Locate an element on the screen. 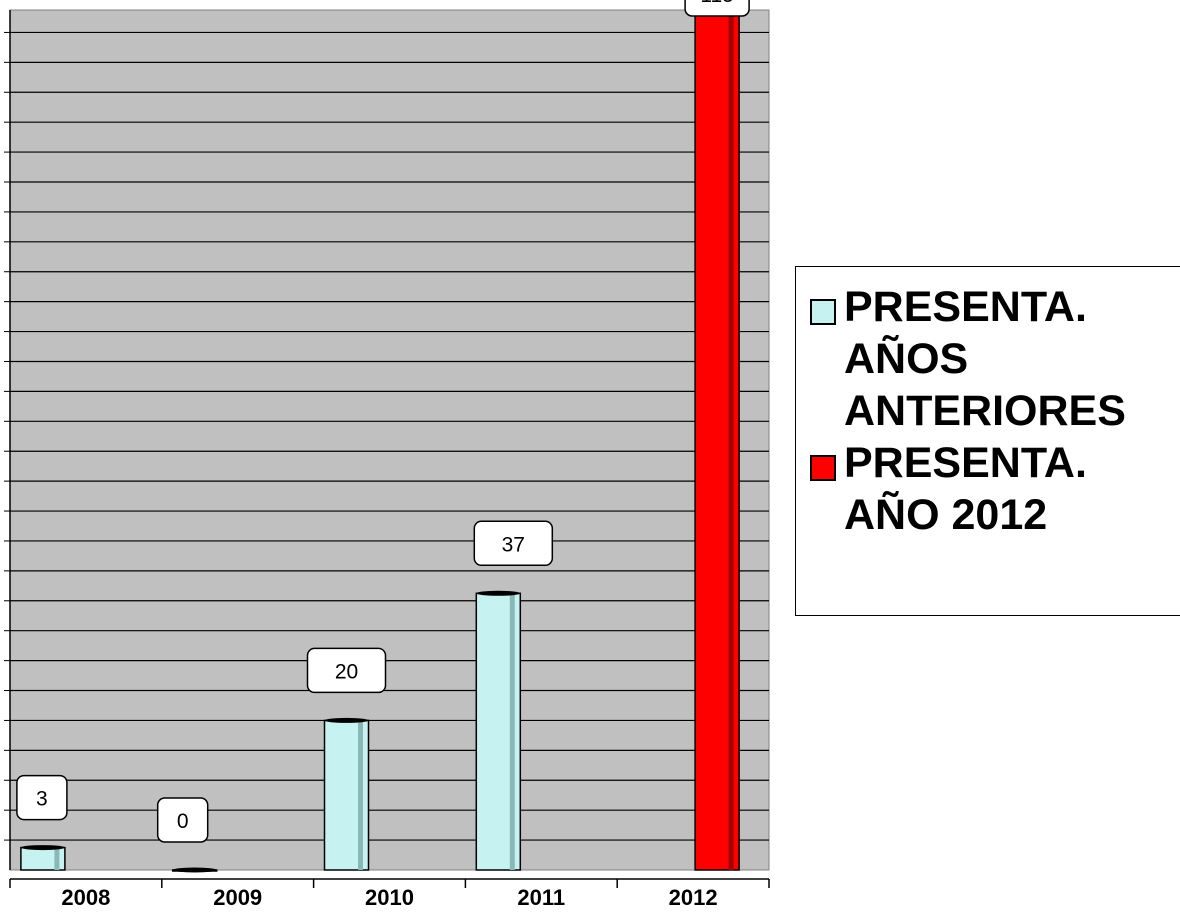 This screenshot has width=1180, height=915. data-label-2011: 37 is located at coordinates (513, 543).